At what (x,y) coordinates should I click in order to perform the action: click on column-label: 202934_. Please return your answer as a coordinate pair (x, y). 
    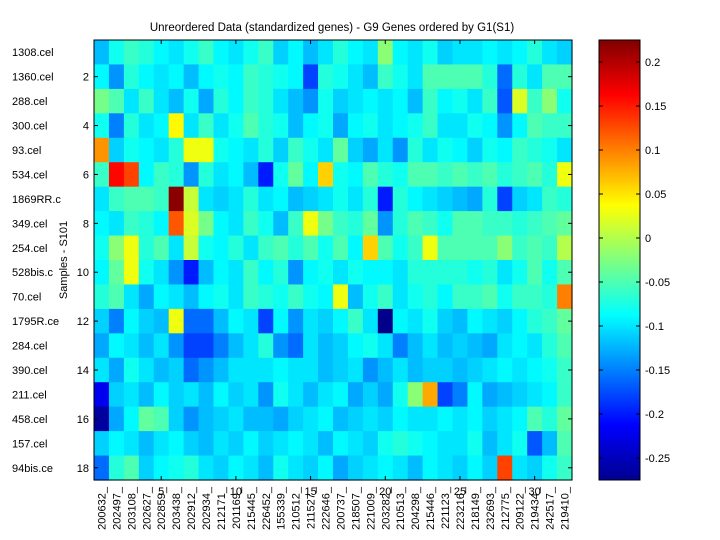
    Looking at the image, I should click on (207, 508).